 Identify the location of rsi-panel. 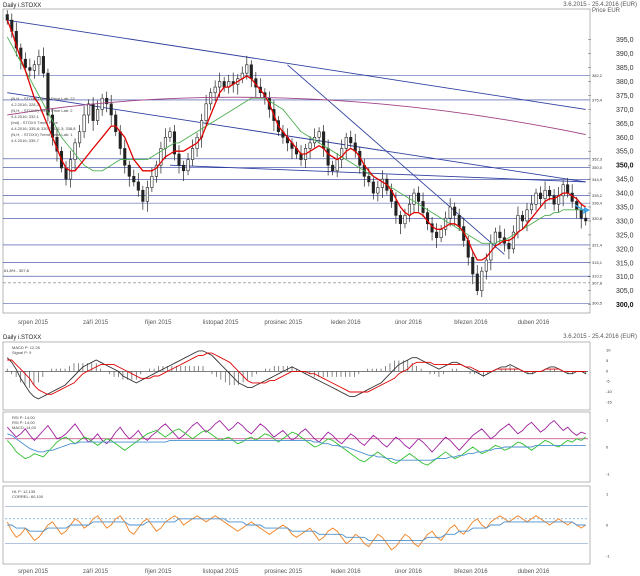
(296, 447).